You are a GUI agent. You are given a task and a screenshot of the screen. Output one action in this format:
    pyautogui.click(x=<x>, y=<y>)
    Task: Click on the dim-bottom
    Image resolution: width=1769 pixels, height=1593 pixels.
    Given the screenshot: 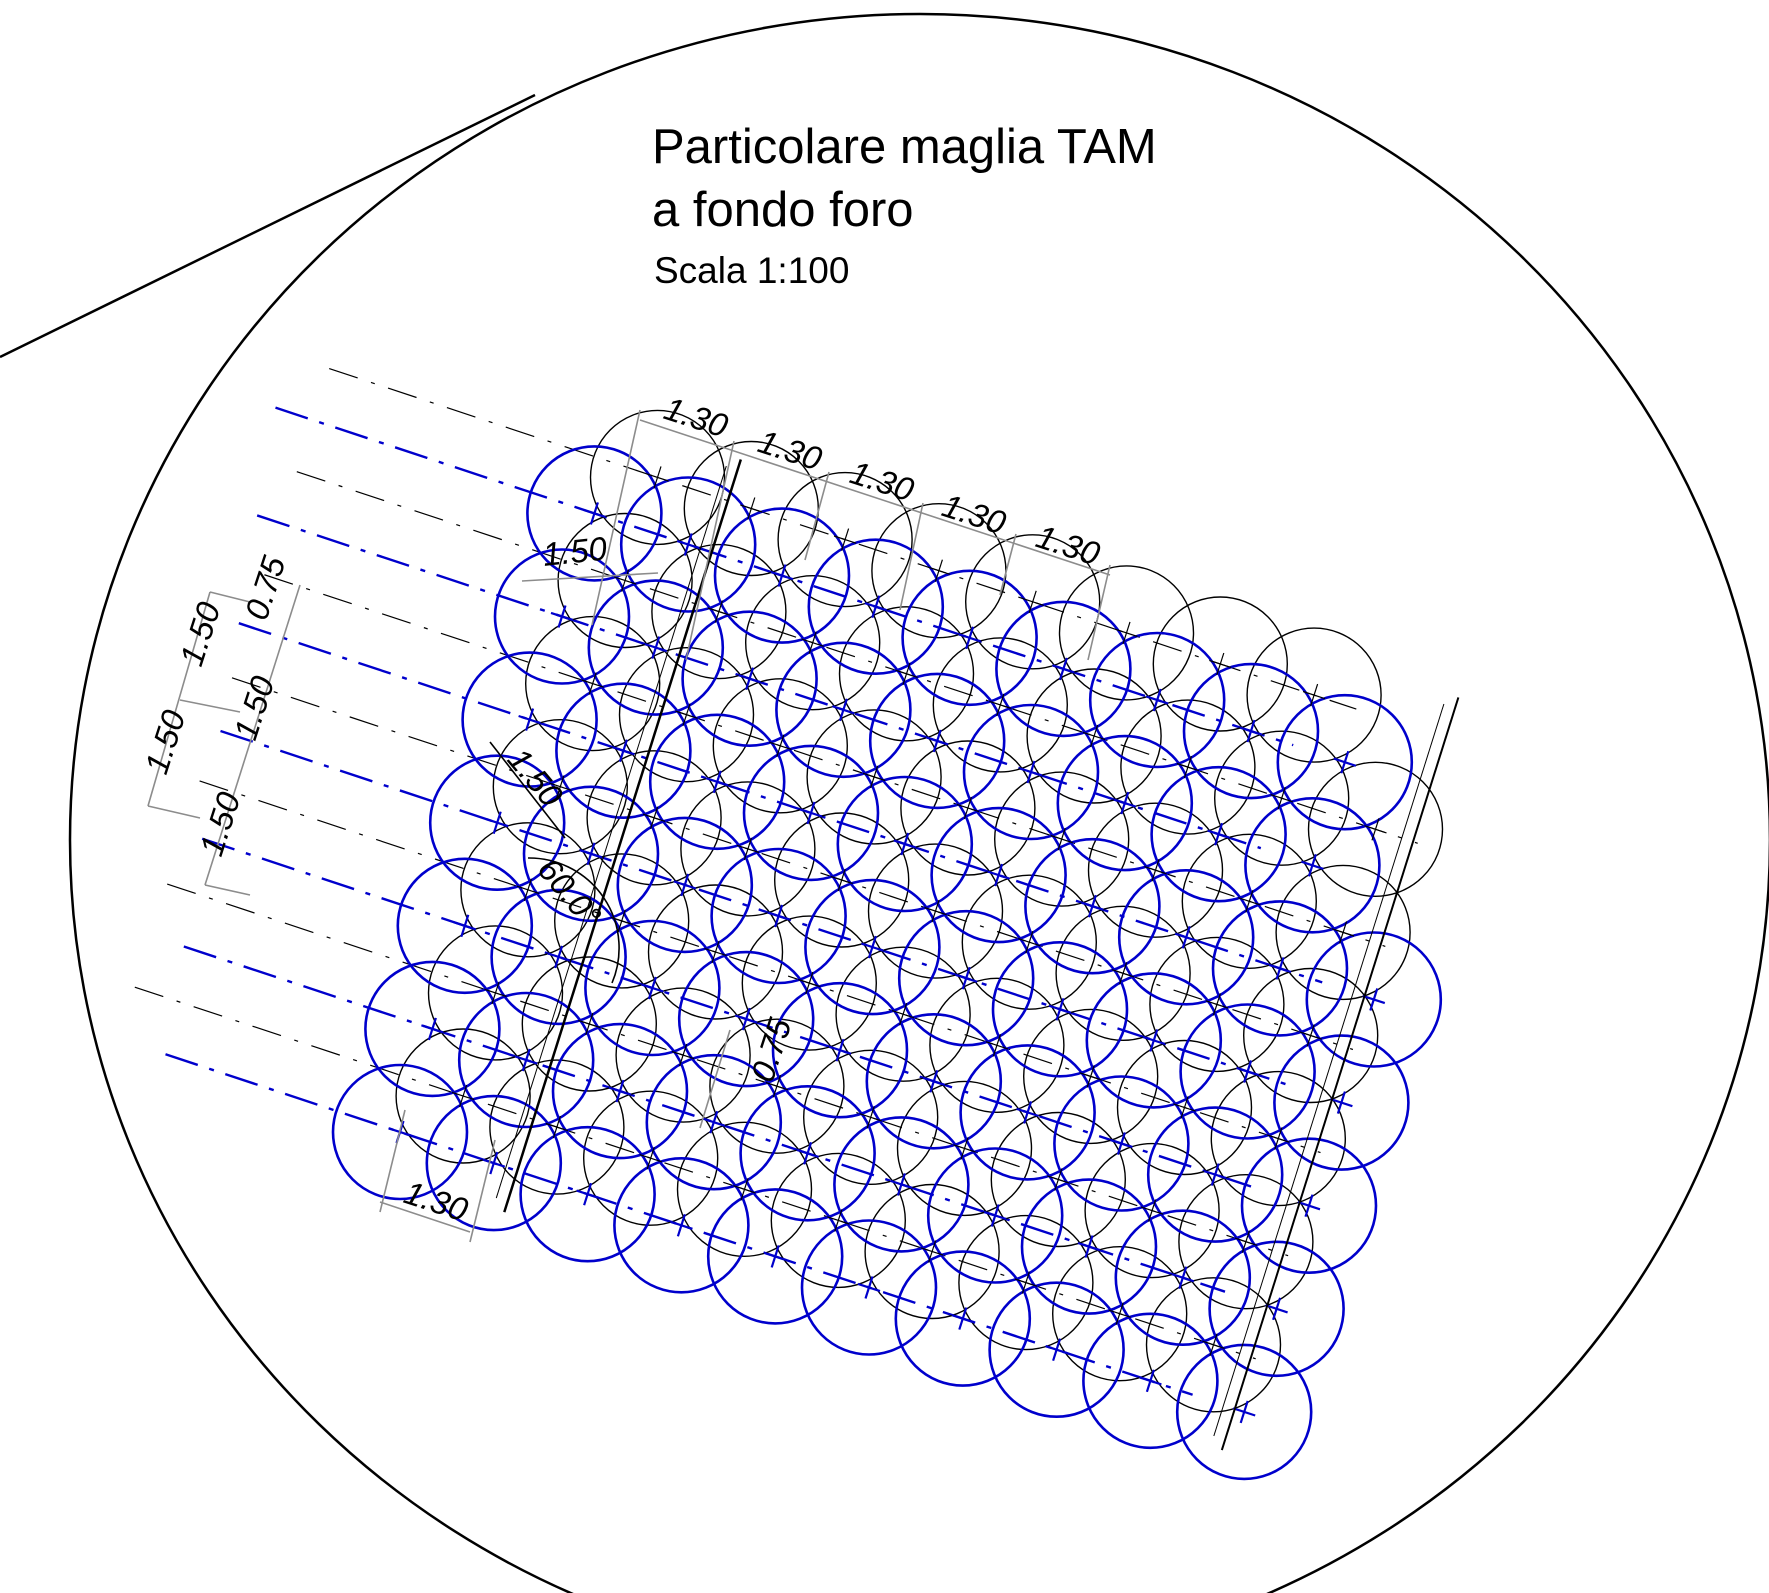 What is the action you would take?
    pyautogui.click(x=425, y=1217)
    